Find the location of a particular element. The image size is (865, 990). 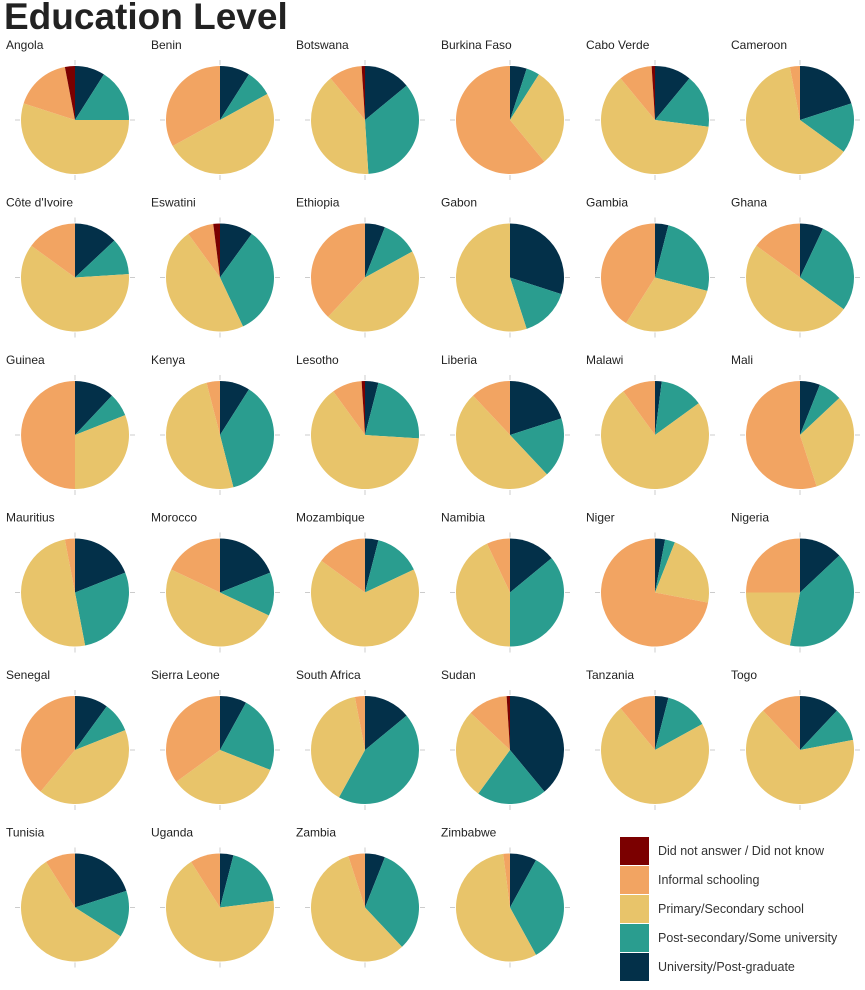

panel-title: Benin is located at coordinates (166, 45).